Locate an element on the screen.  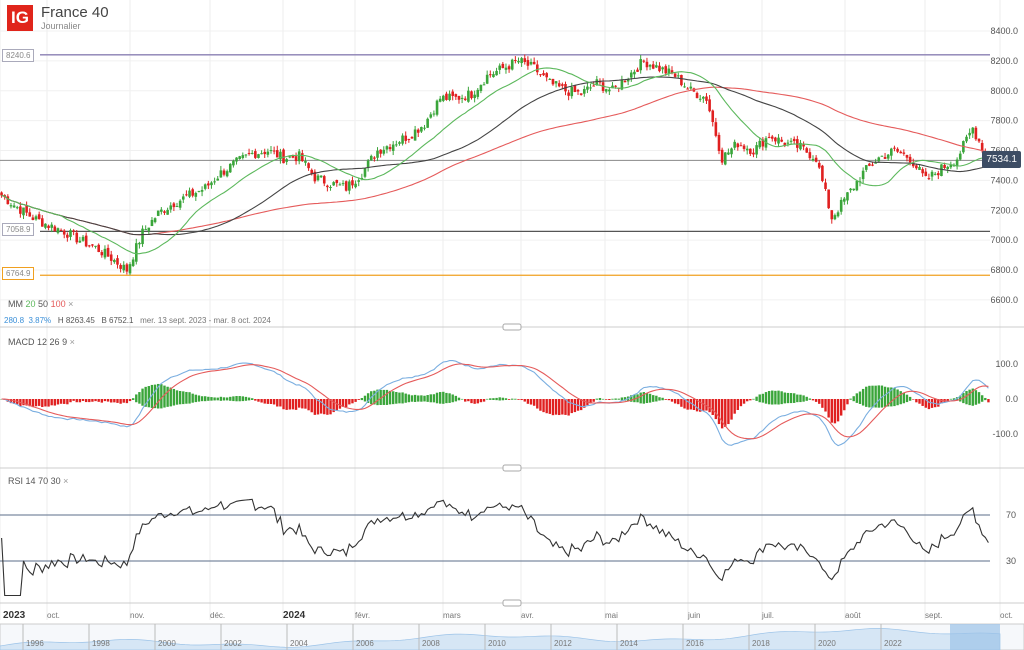
rsi-legend: RSI 14 70 30 × is located at coordinates (38, 481).